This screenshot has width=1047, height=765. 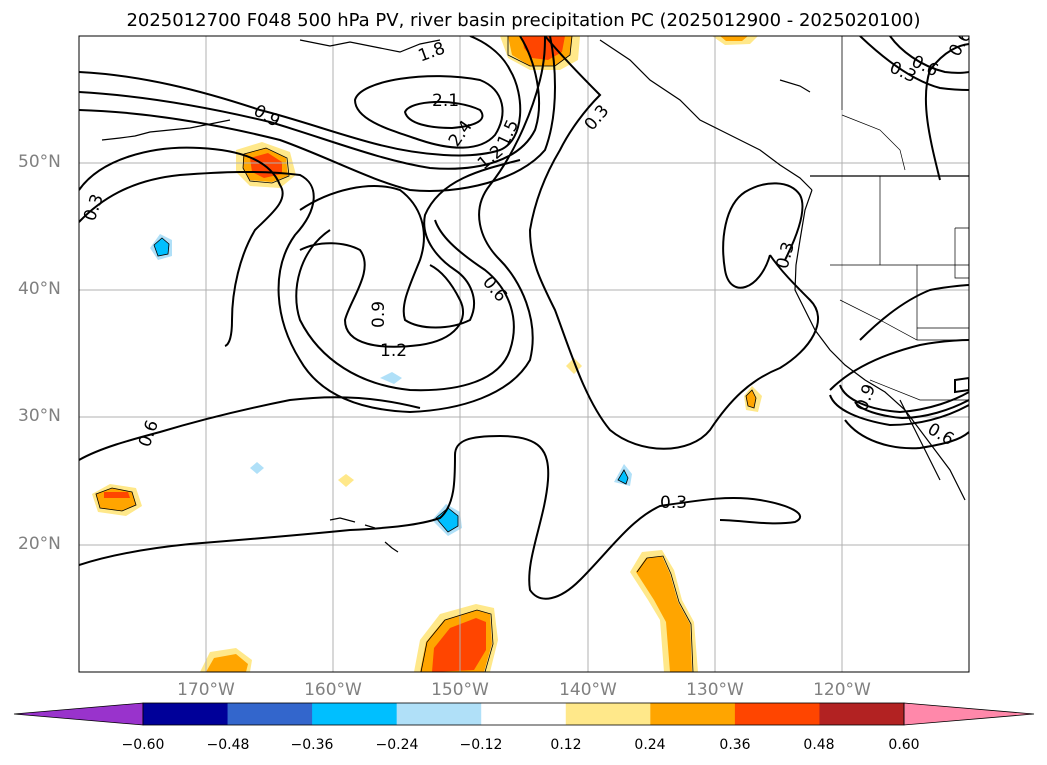 I want to click on colorbar-extend-max, so click(x=969, y=714).